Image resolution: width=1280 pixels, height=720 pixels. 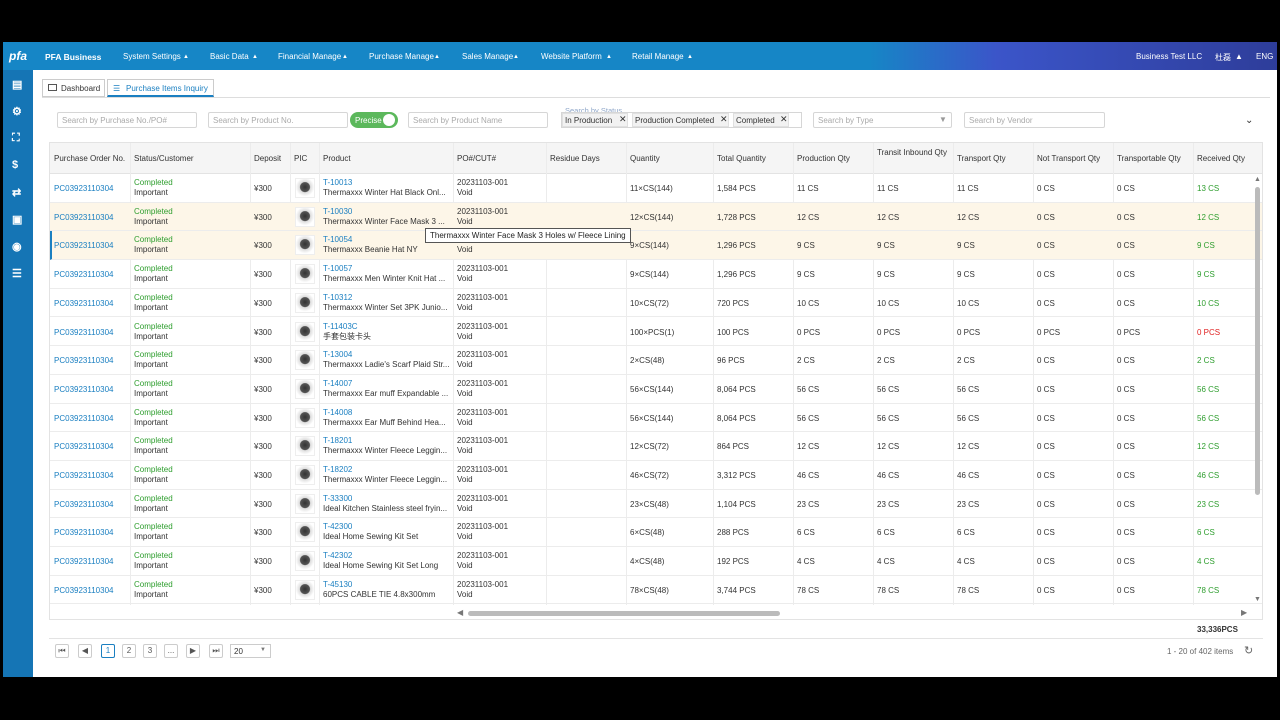 What do you see at coordinates (488, 56) in the screenshot?
I see `nav-menu: Sales Manage` at bounding box center [488, 56].